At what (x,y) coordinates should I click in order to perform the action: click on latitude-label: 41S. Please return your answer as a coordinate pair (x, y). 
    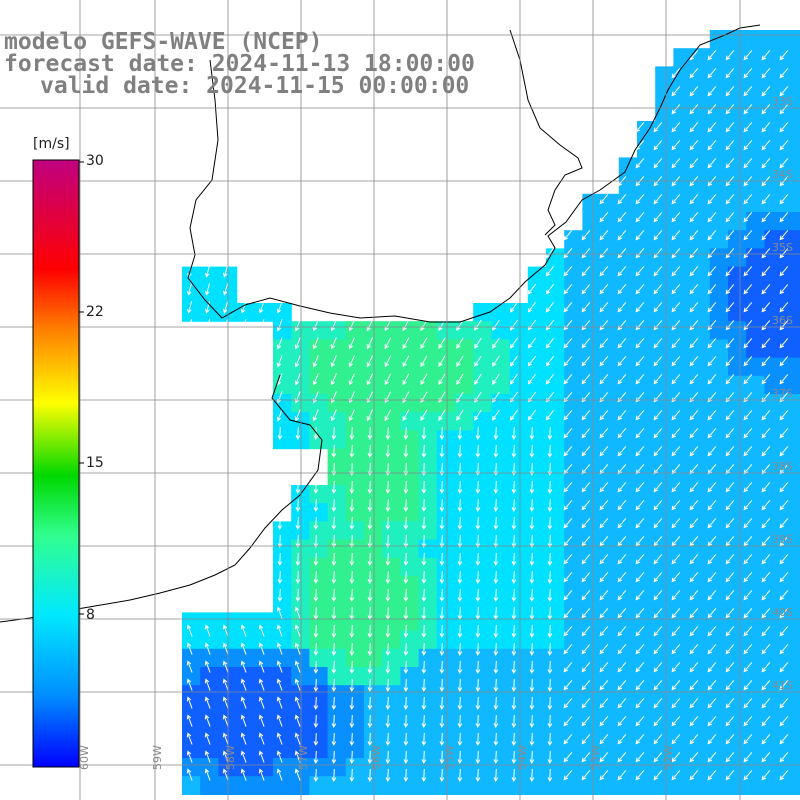
    Looking at the image, I should click on (782, 685).